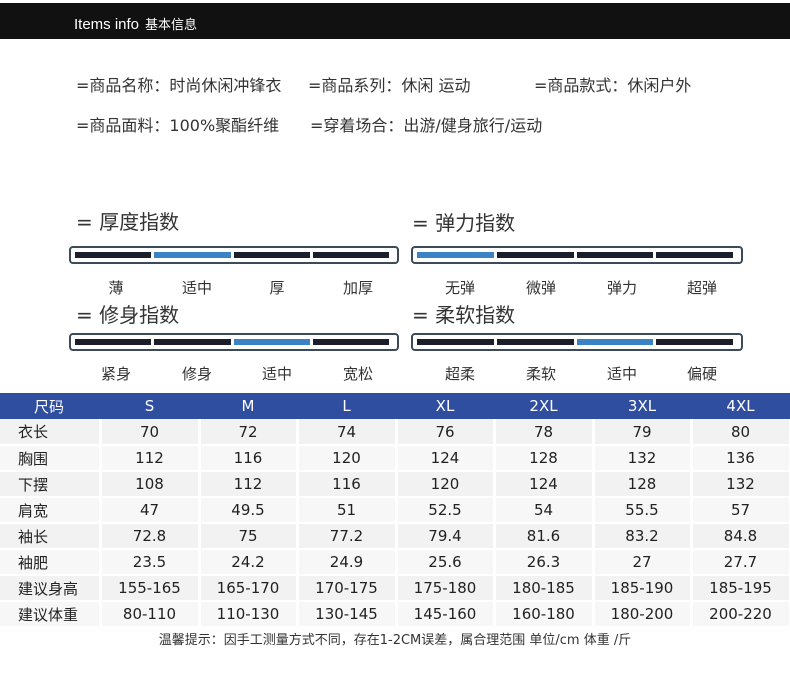 Image resolution: width=790 pixels, height=682 pixels. What do you see at coordinates (544, 510) in the screenshot?
I see `table-cell: 54` at bounding box center [544, 510].